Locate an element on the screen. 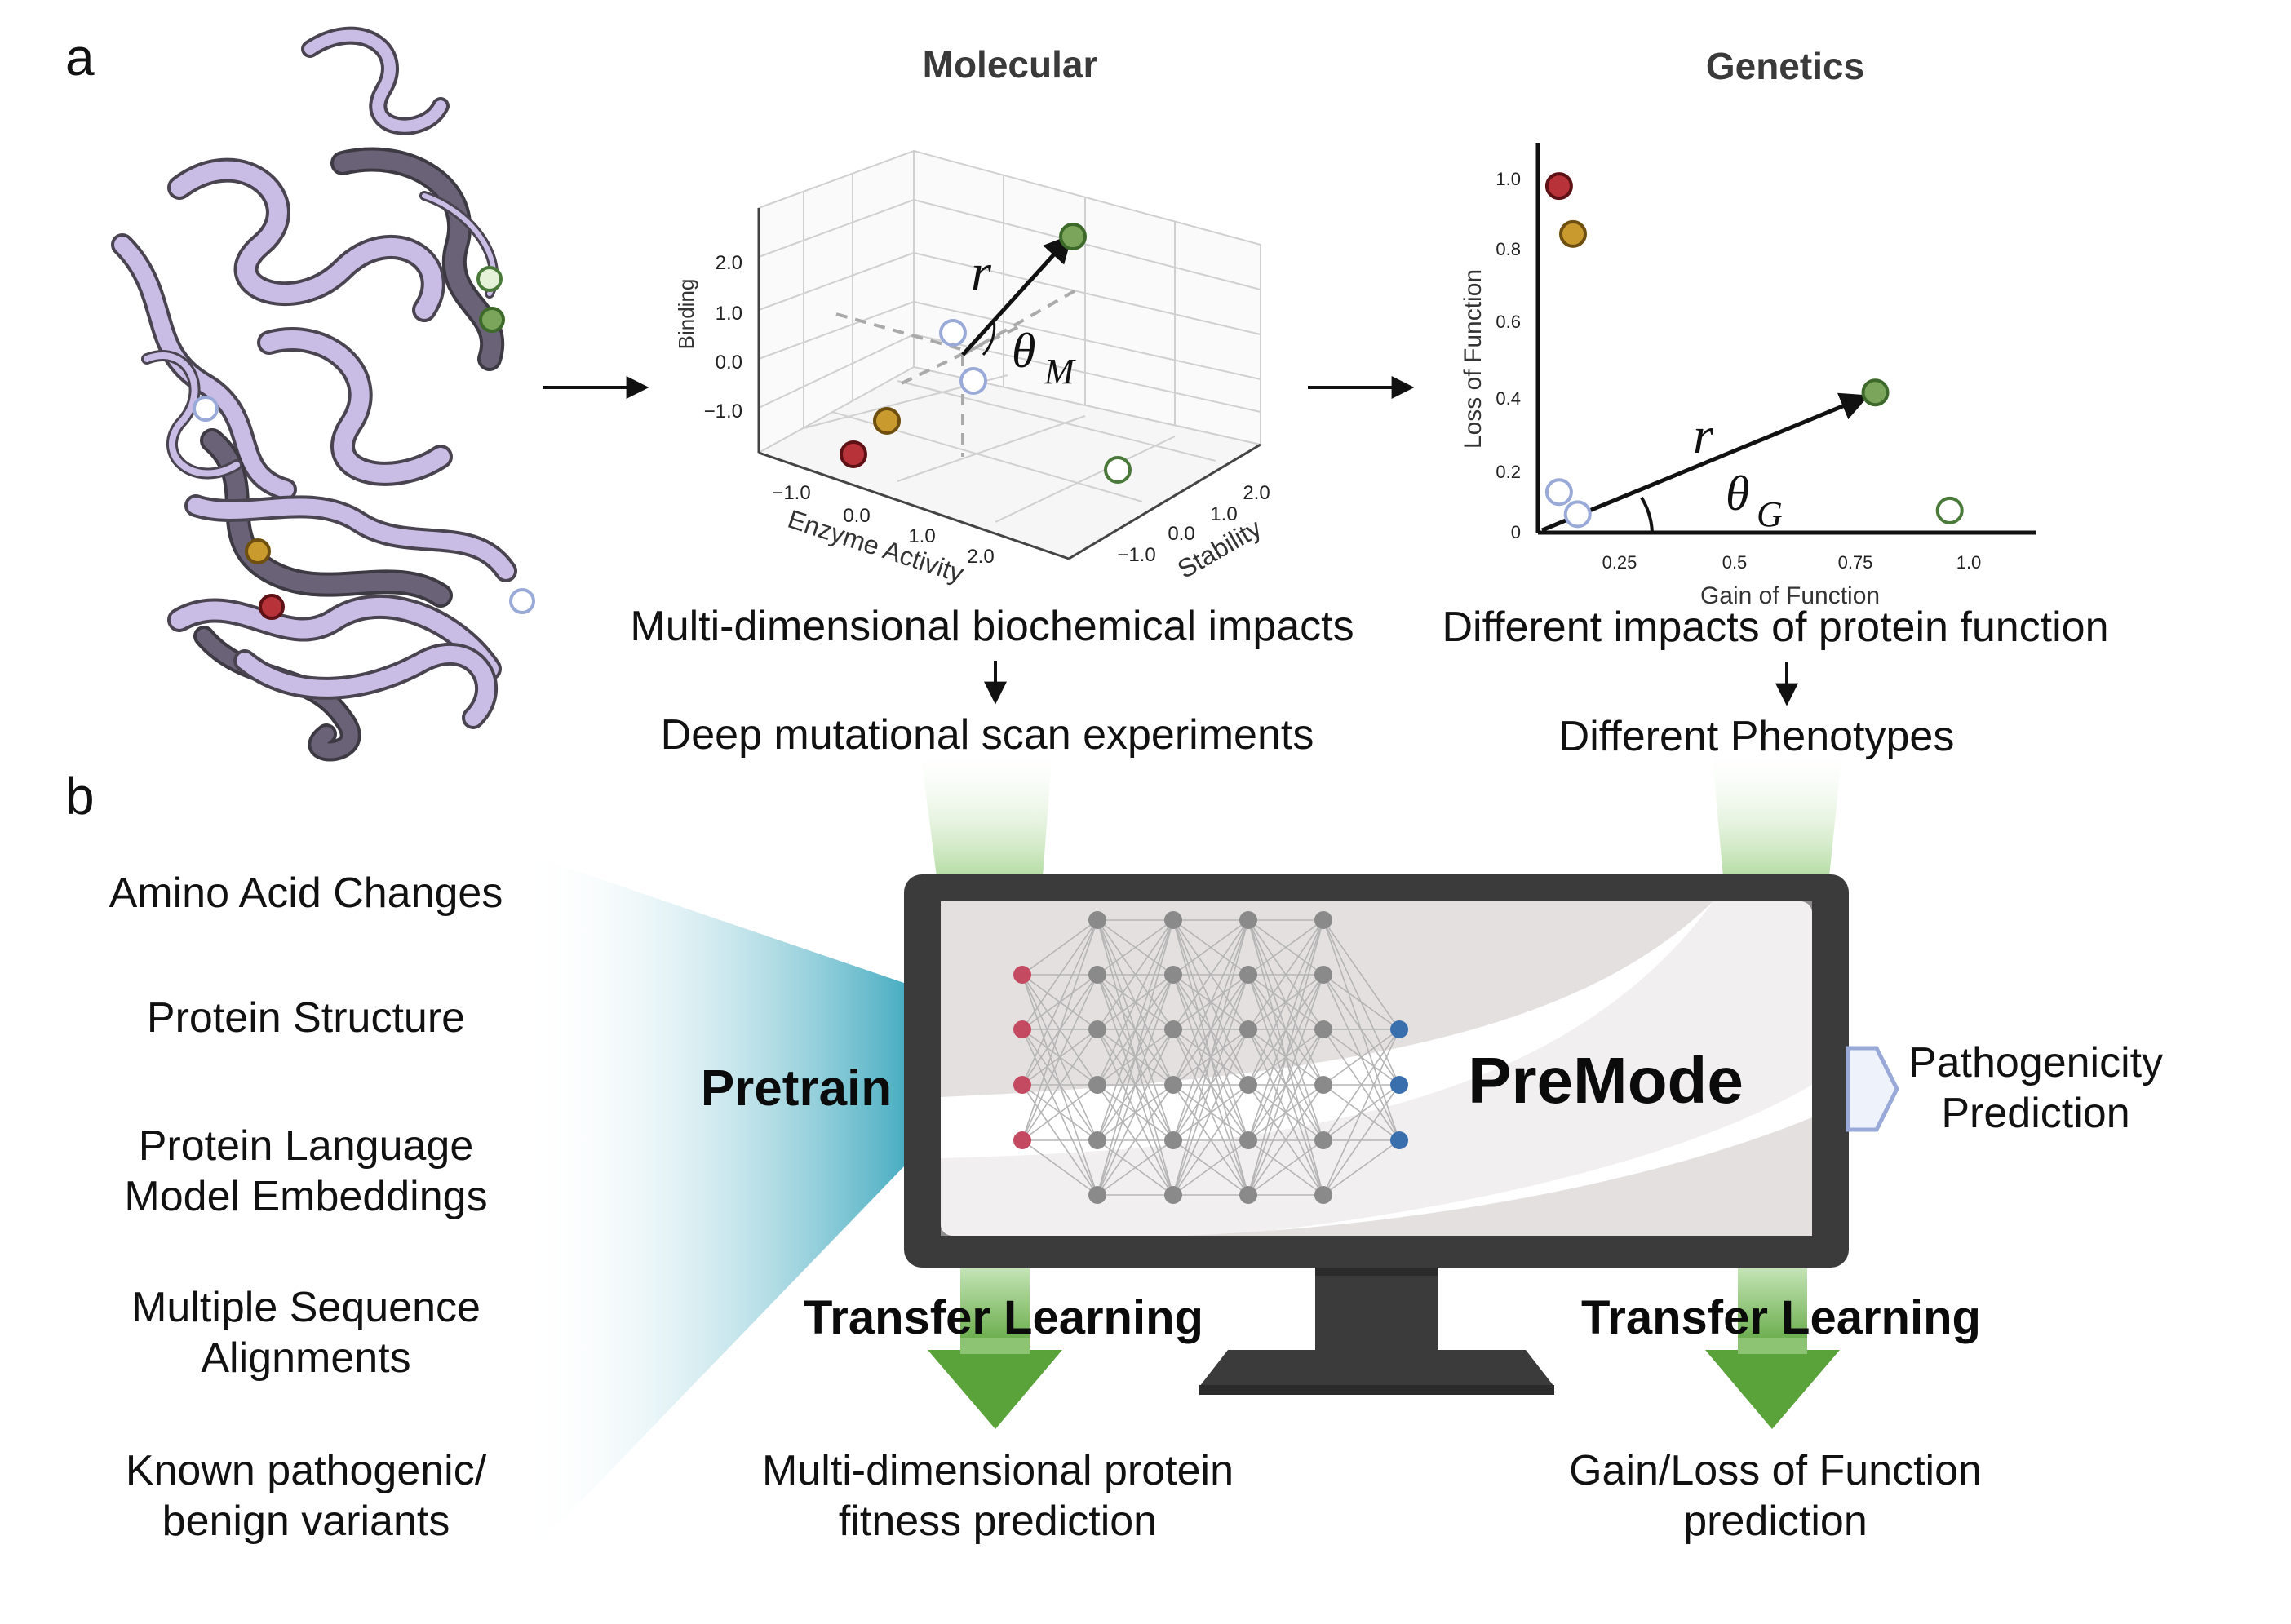 This screenshot has width=2291, height=1624. gen-y-tick-5: 0 is located at coordinates (1516, 532).